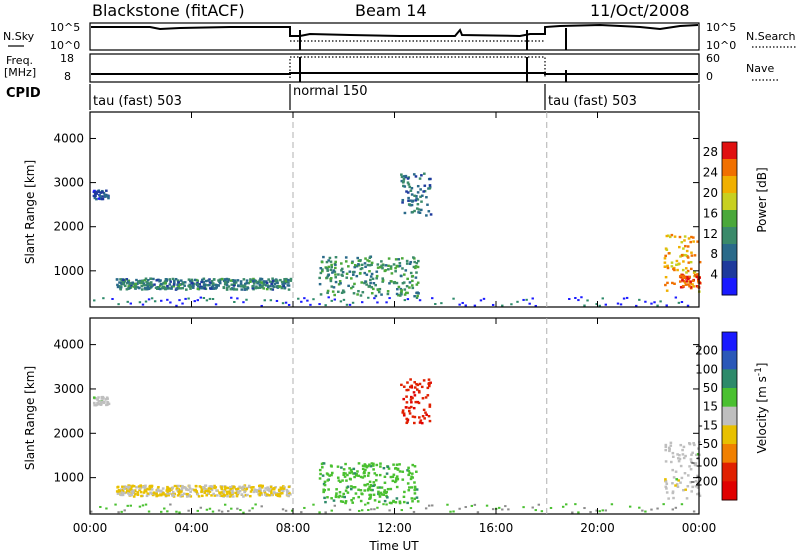 Image resolution: width=800 pixels, height=554 pixels. Describe the element at coordinates (394, 528) in the screenshot. I see `x-tick-label: 12:00` at that location.